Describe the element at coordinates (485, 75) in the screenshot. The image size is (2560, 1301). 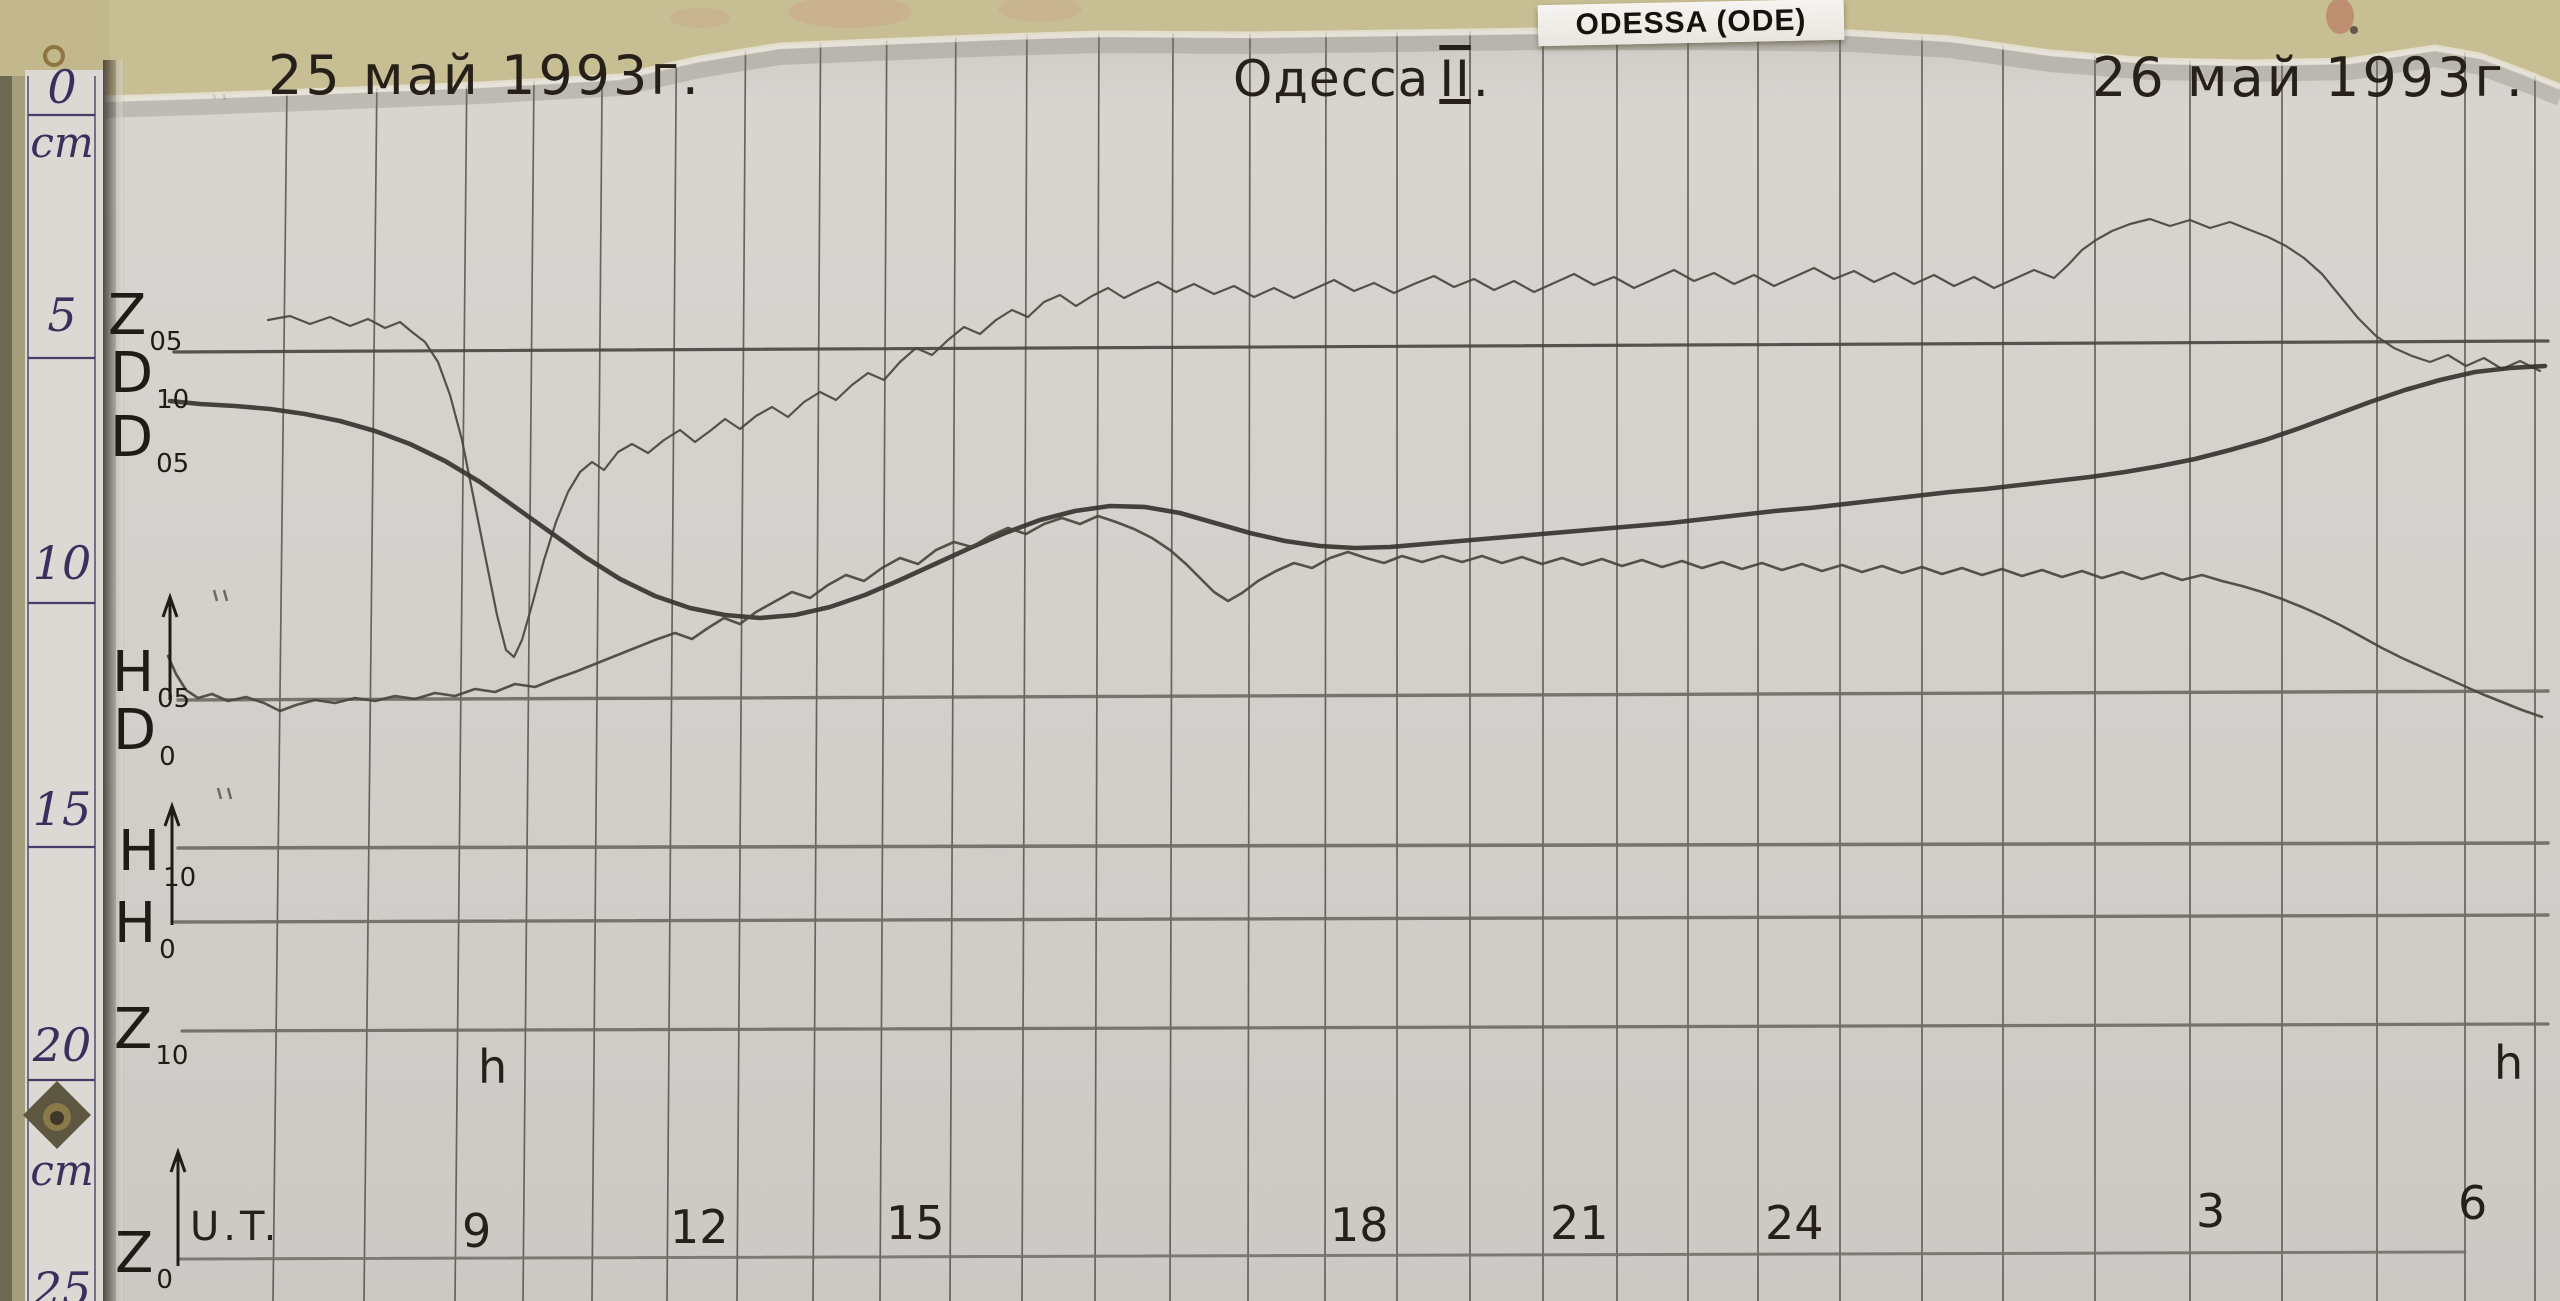
I see `date-left: 25 май 1993г.` at that location.